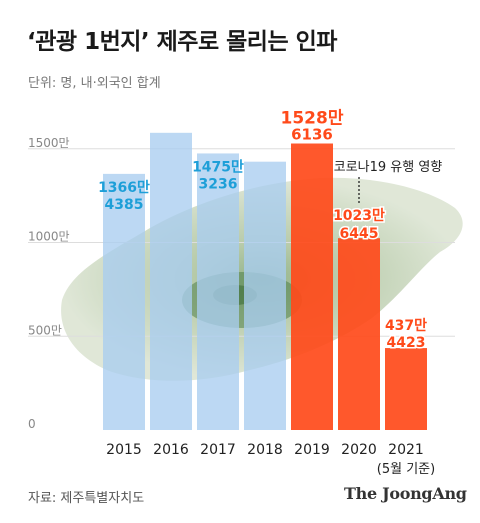 The width and height of the screenshot is (480, 523). Describe the element at coordinates (406, 326) in the screenshot. I see `data-label-value: 437만` at that location.